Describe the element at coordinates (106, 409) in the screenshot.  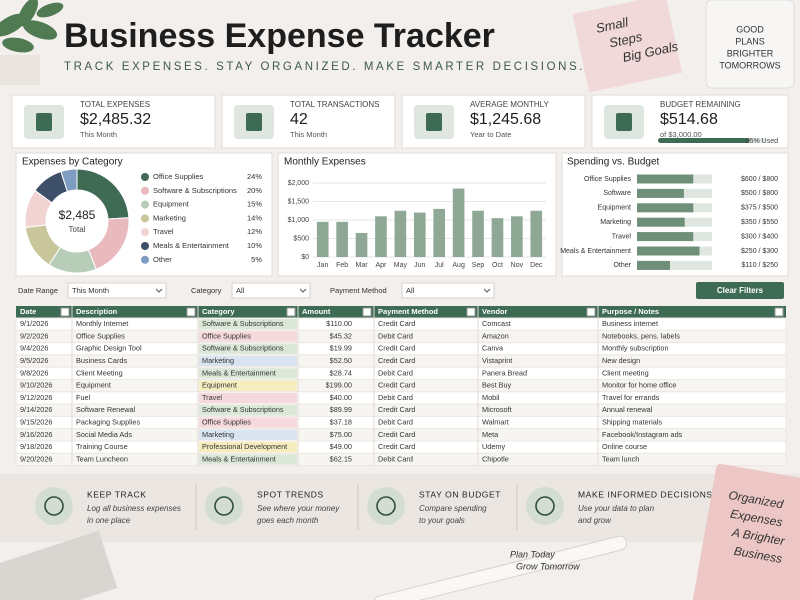
I see `table-cell: Software Renewal` at that location.